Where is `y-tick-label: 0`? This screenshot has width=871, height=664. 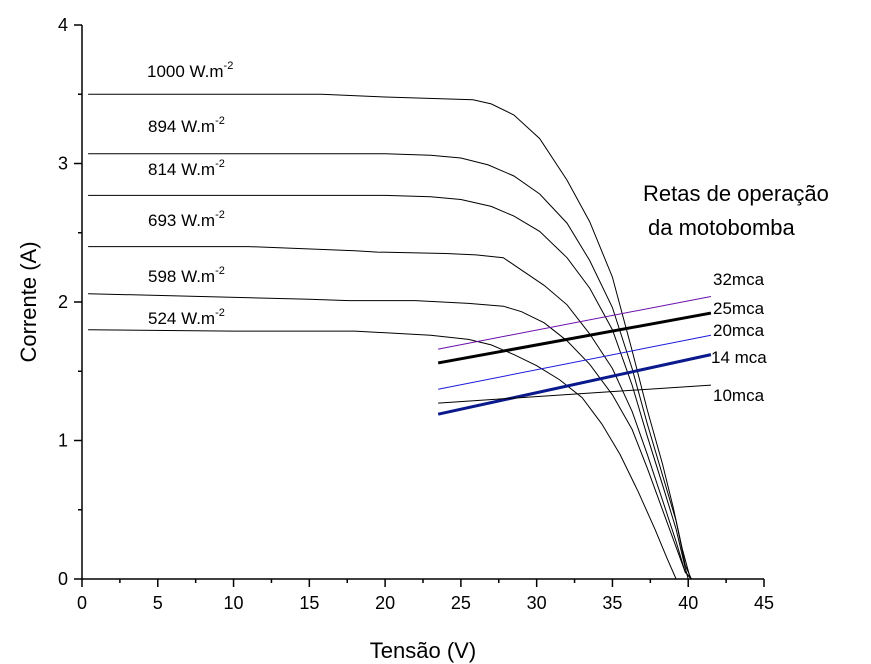
y-tick-label: 0 is located at coordinates (63, 579).